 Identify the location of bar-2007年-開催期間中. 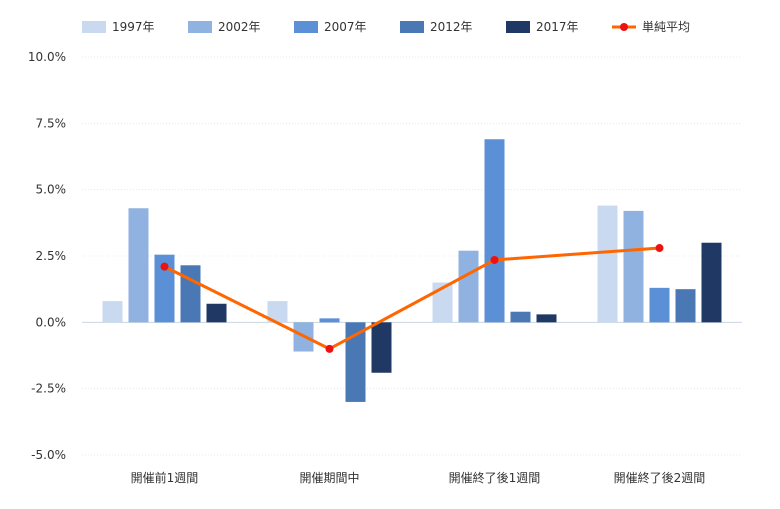
(329, 320).